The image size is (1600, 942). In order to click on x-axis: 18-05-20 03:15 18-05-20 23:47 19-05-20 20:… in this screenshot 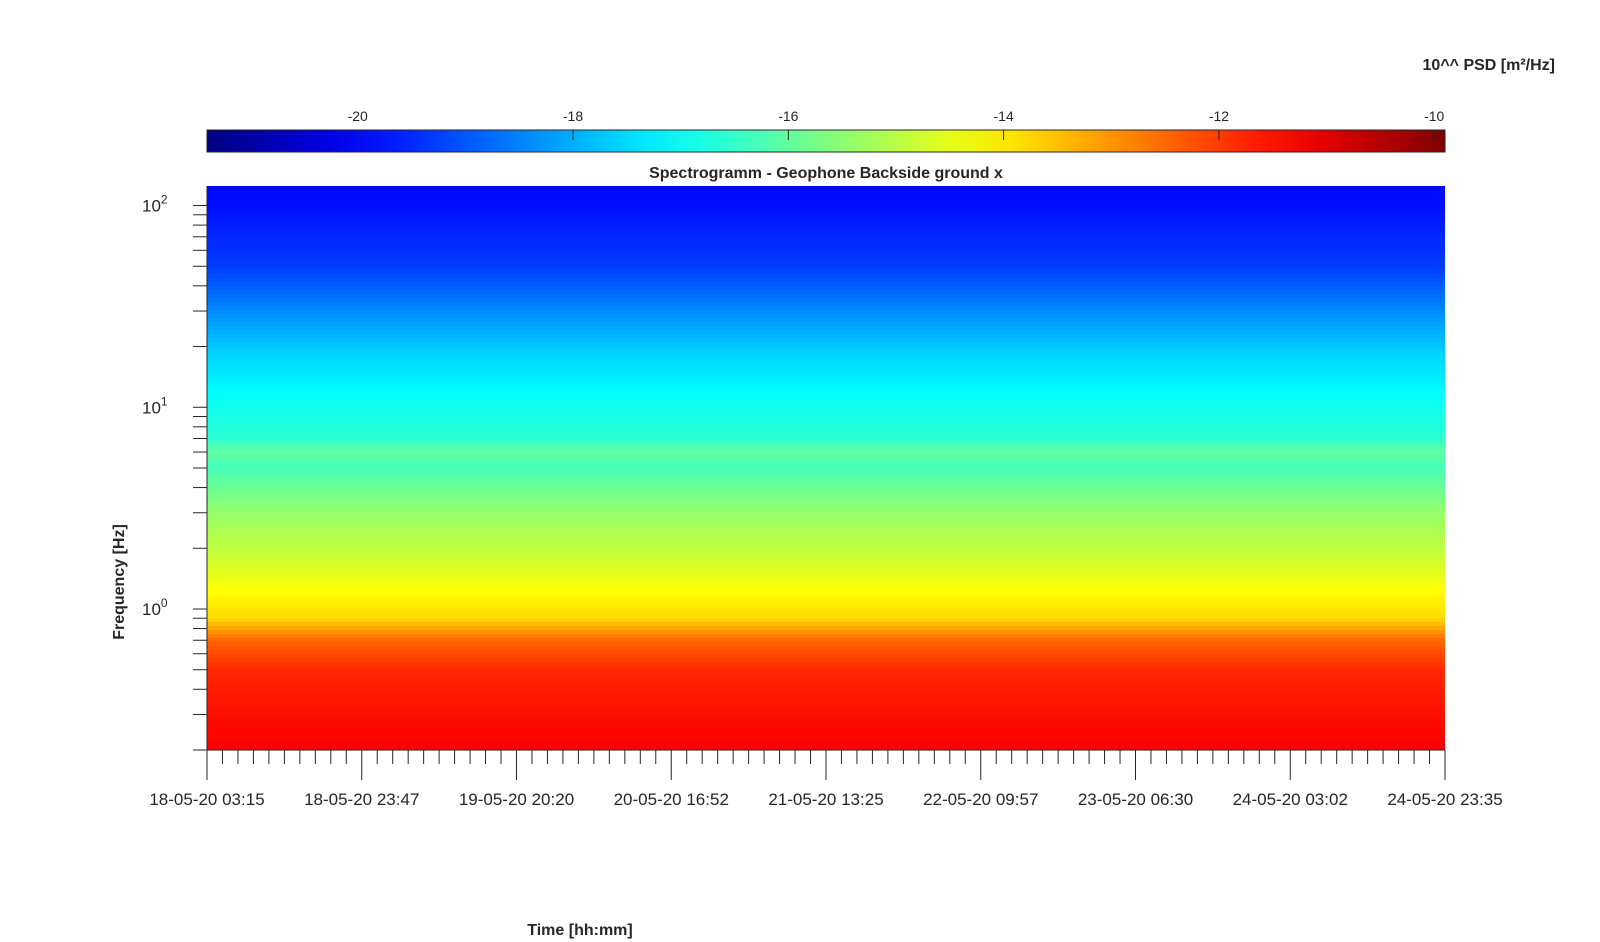, I will do `click(826, 779)`.